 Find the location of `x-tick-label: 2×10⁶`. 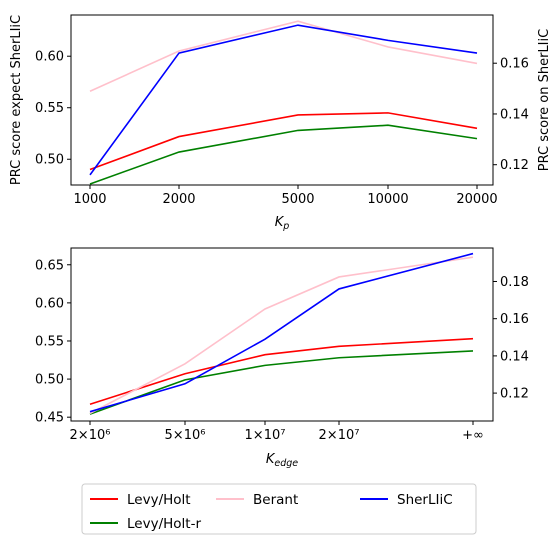

x-tick-label: 2×10⁶ is located at coordinates (90, 435).